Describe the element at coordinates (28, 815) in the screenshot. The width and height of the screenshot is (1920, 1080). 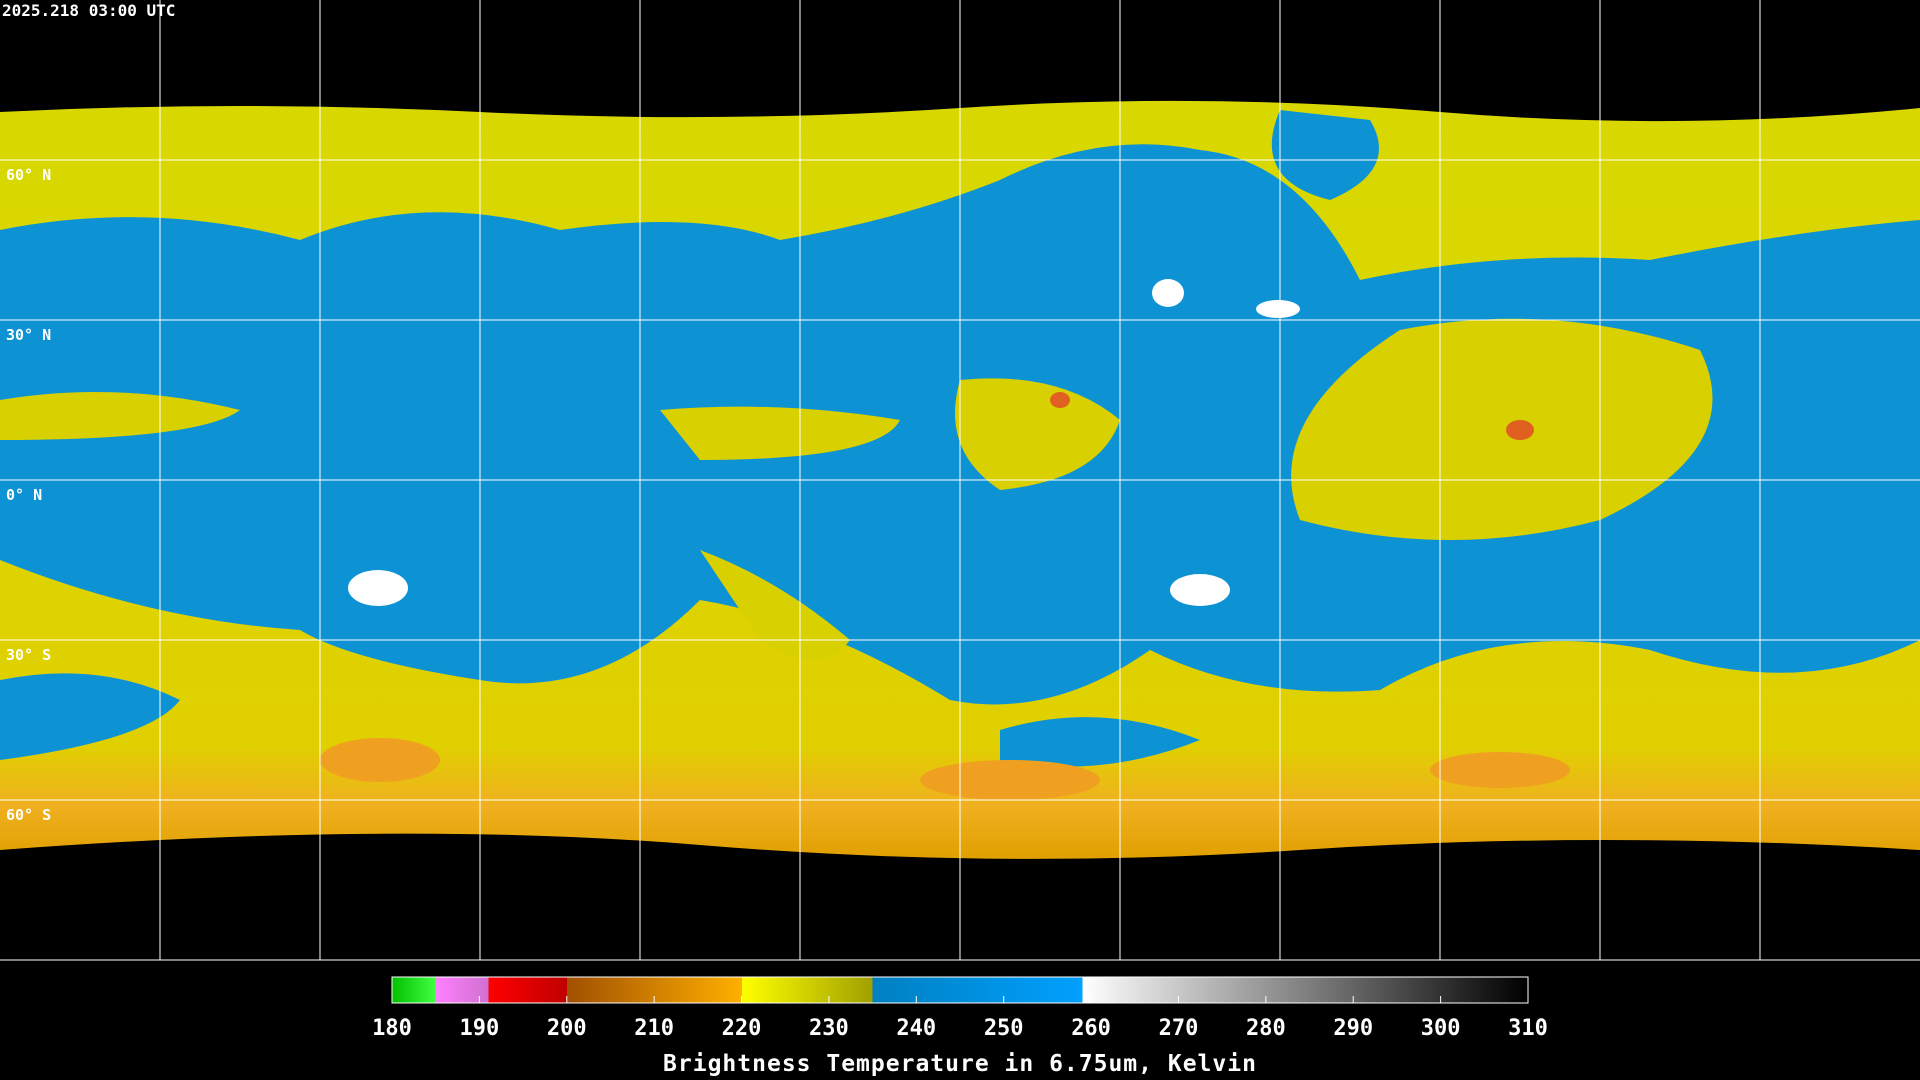
I see `latitude-label: 60° S` at that location.